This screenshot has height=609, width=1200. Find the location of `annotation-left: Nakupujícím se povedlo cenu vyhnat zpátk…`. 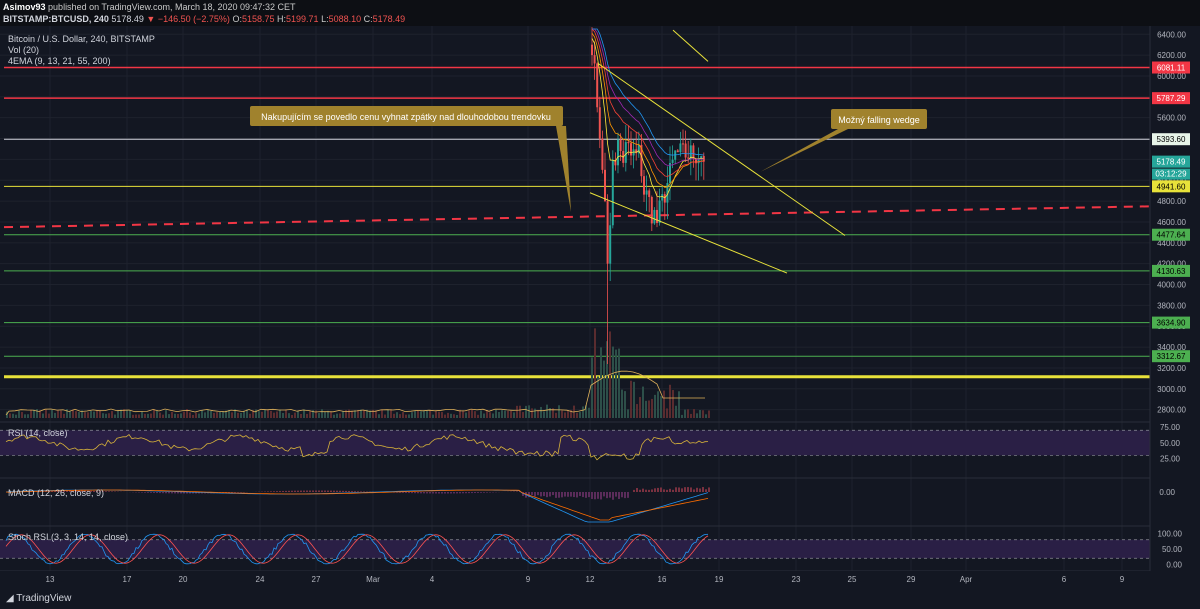

annotation-left: Nakupujícím se povedlo cenu vyhnat zpátk… is located at coordinates (410, 159).